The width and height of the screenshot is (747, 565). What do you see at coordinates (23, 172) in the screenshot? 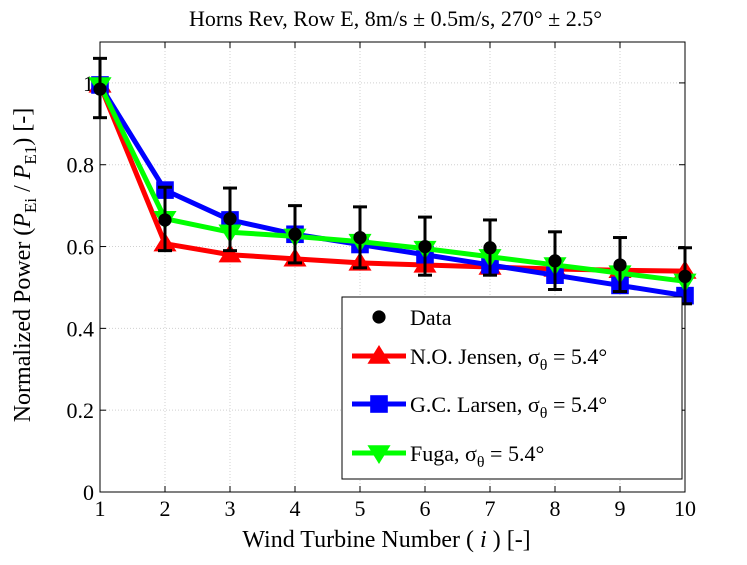
I see `y-axis-label-den: P` at bounding box center [23, 172].